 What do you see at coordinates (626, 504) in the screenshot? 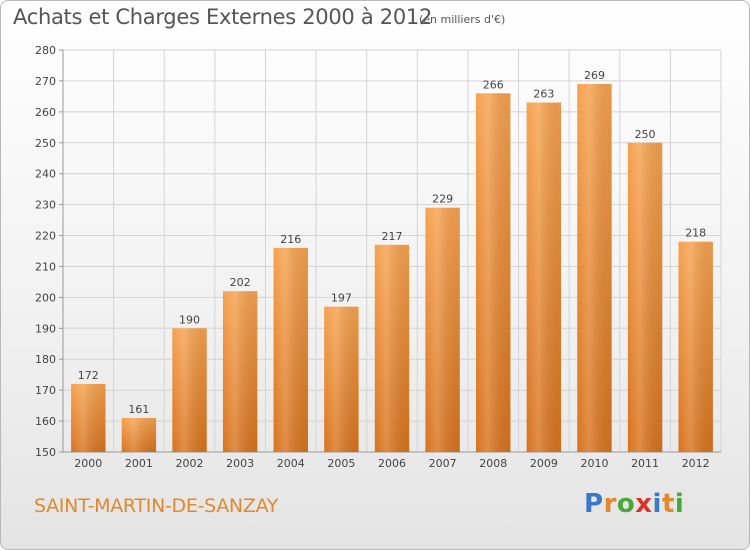
I see `brand-letter: o` at bounding box center [626, 504].